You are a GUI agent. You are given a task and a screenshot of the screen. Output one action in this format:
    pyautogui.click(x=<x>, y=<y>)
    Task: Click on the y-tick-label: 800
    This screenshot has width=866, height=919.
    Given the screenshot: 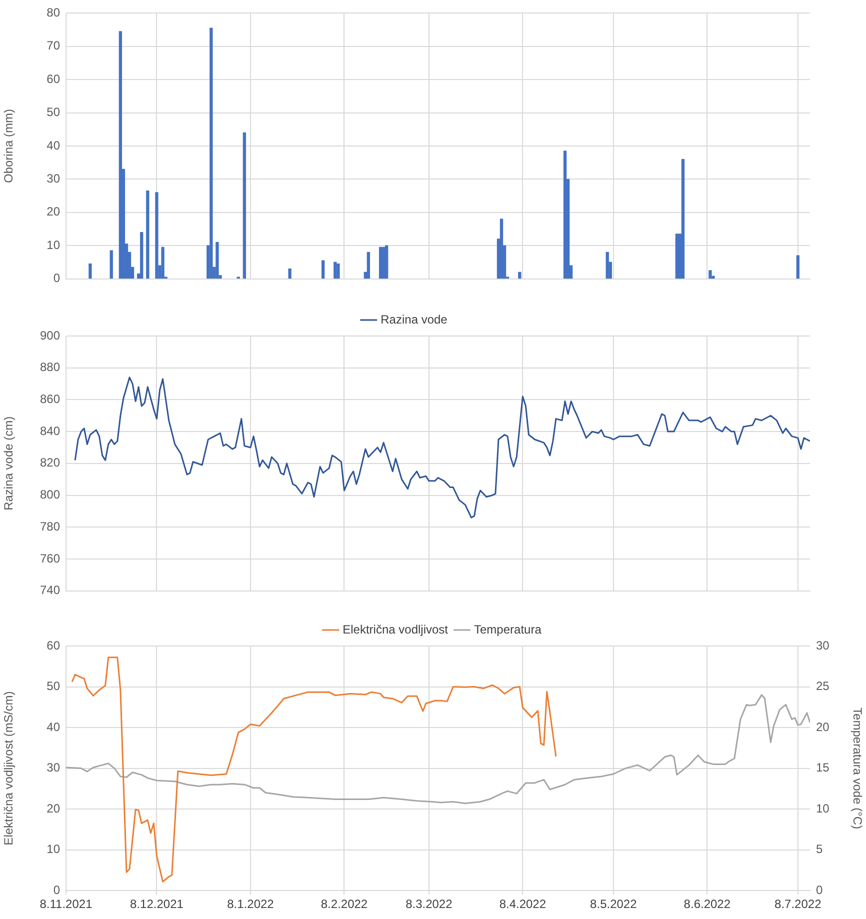 What is the action you would take?
    pyautogui.click(x=50, y=495)
    